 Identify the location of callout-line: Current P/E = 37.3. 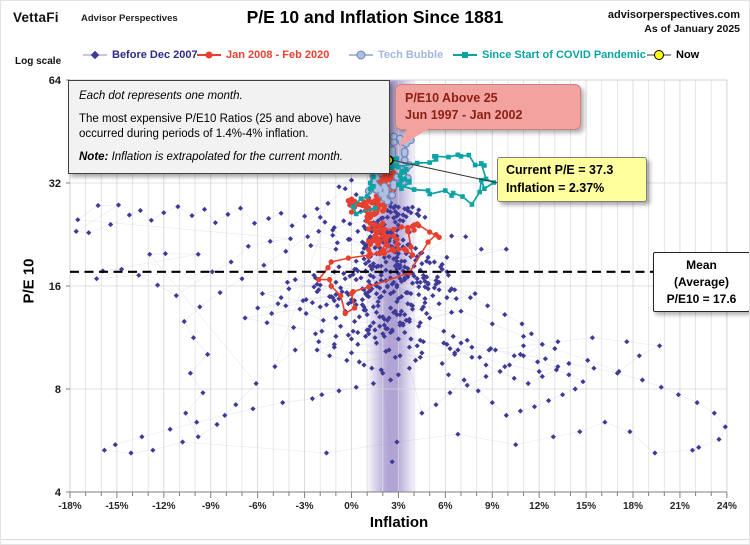
(560, 170).